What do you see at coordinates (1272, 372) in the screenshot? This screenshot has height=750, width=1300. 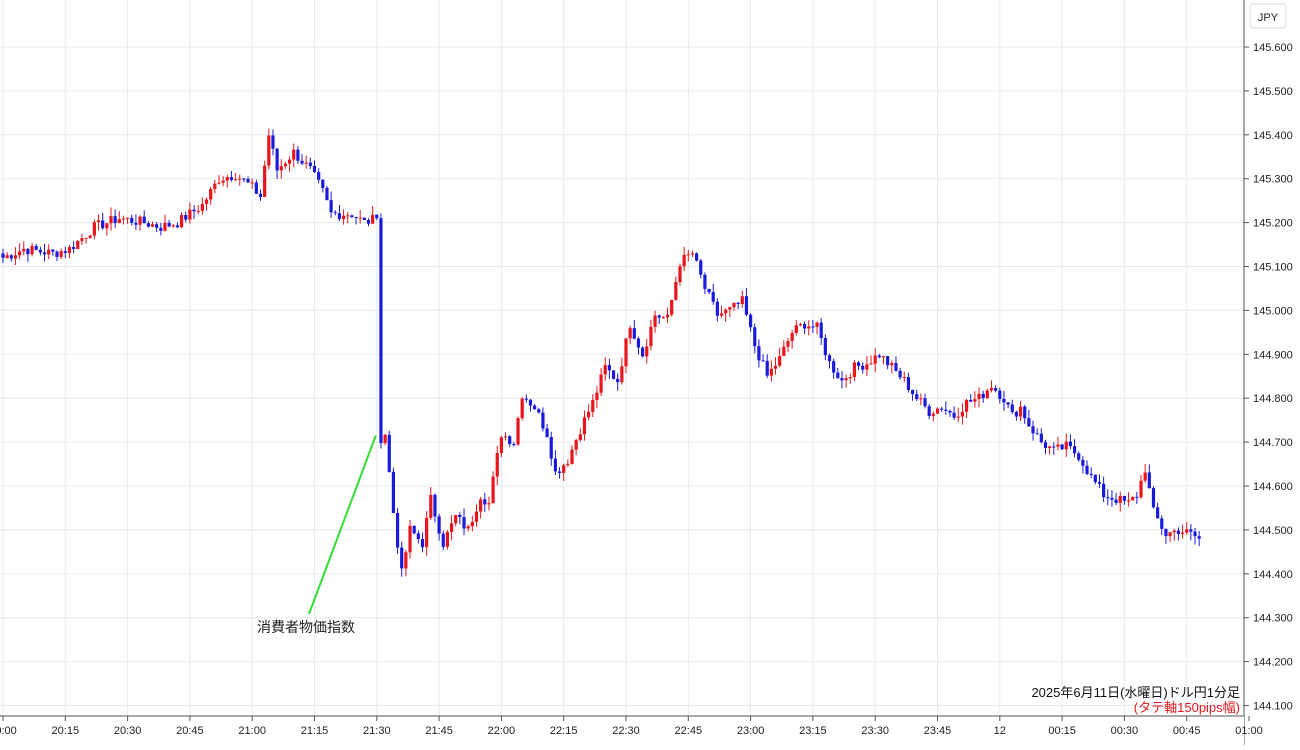 I see `price-axis-panel` at bounding box center [1272, 372].